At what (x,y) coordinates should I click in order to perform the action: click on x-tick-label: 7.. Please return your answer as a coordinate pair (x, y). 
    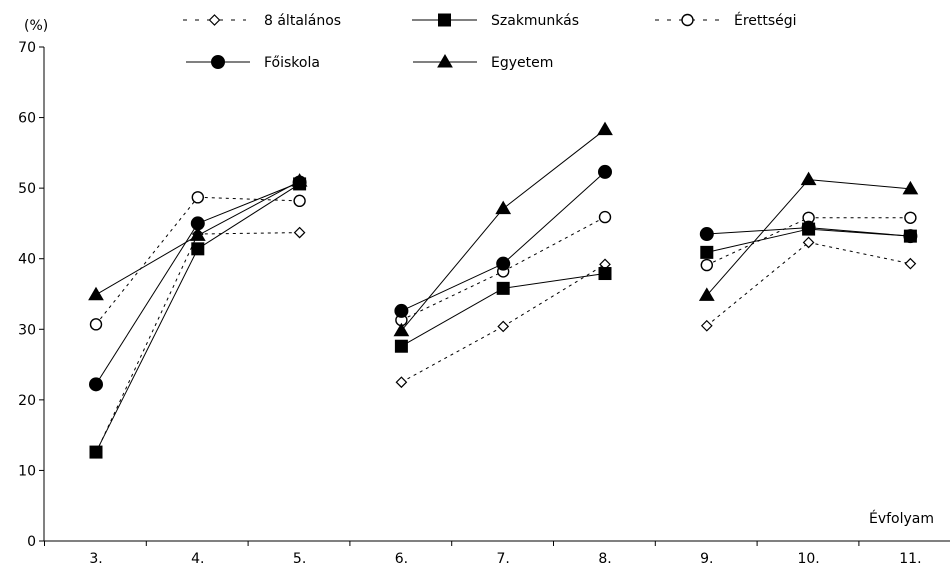
    Looking at the image, I should click on (503, 559).